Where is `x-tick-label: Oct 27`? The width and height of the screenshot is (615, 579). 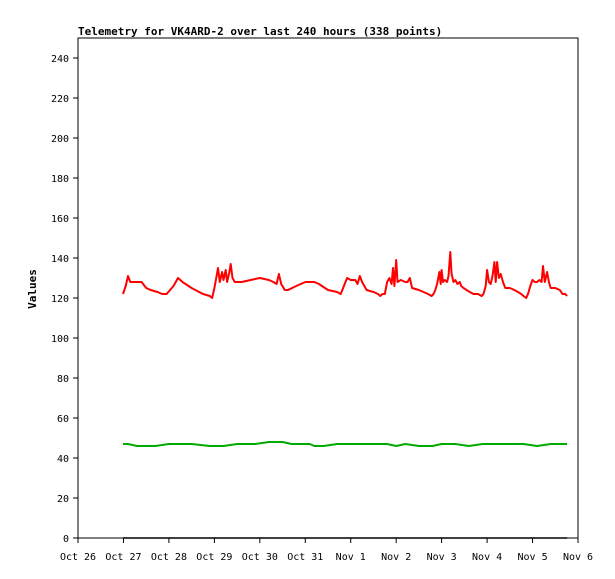 x-tick-label: Oct 27 is located at coordinates (123, 557).